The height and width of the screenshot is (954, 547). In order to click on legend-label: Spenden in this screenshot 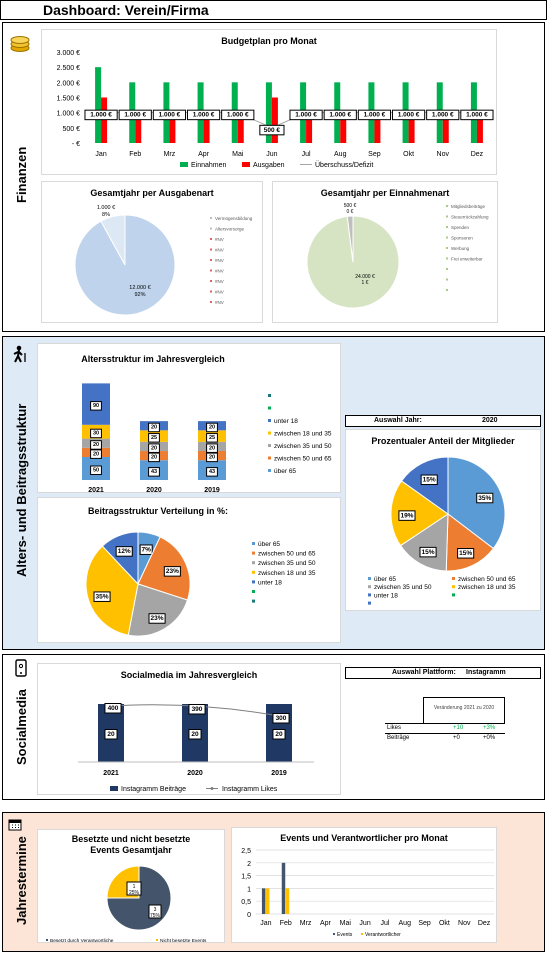, I will do `click(460, 227)`.